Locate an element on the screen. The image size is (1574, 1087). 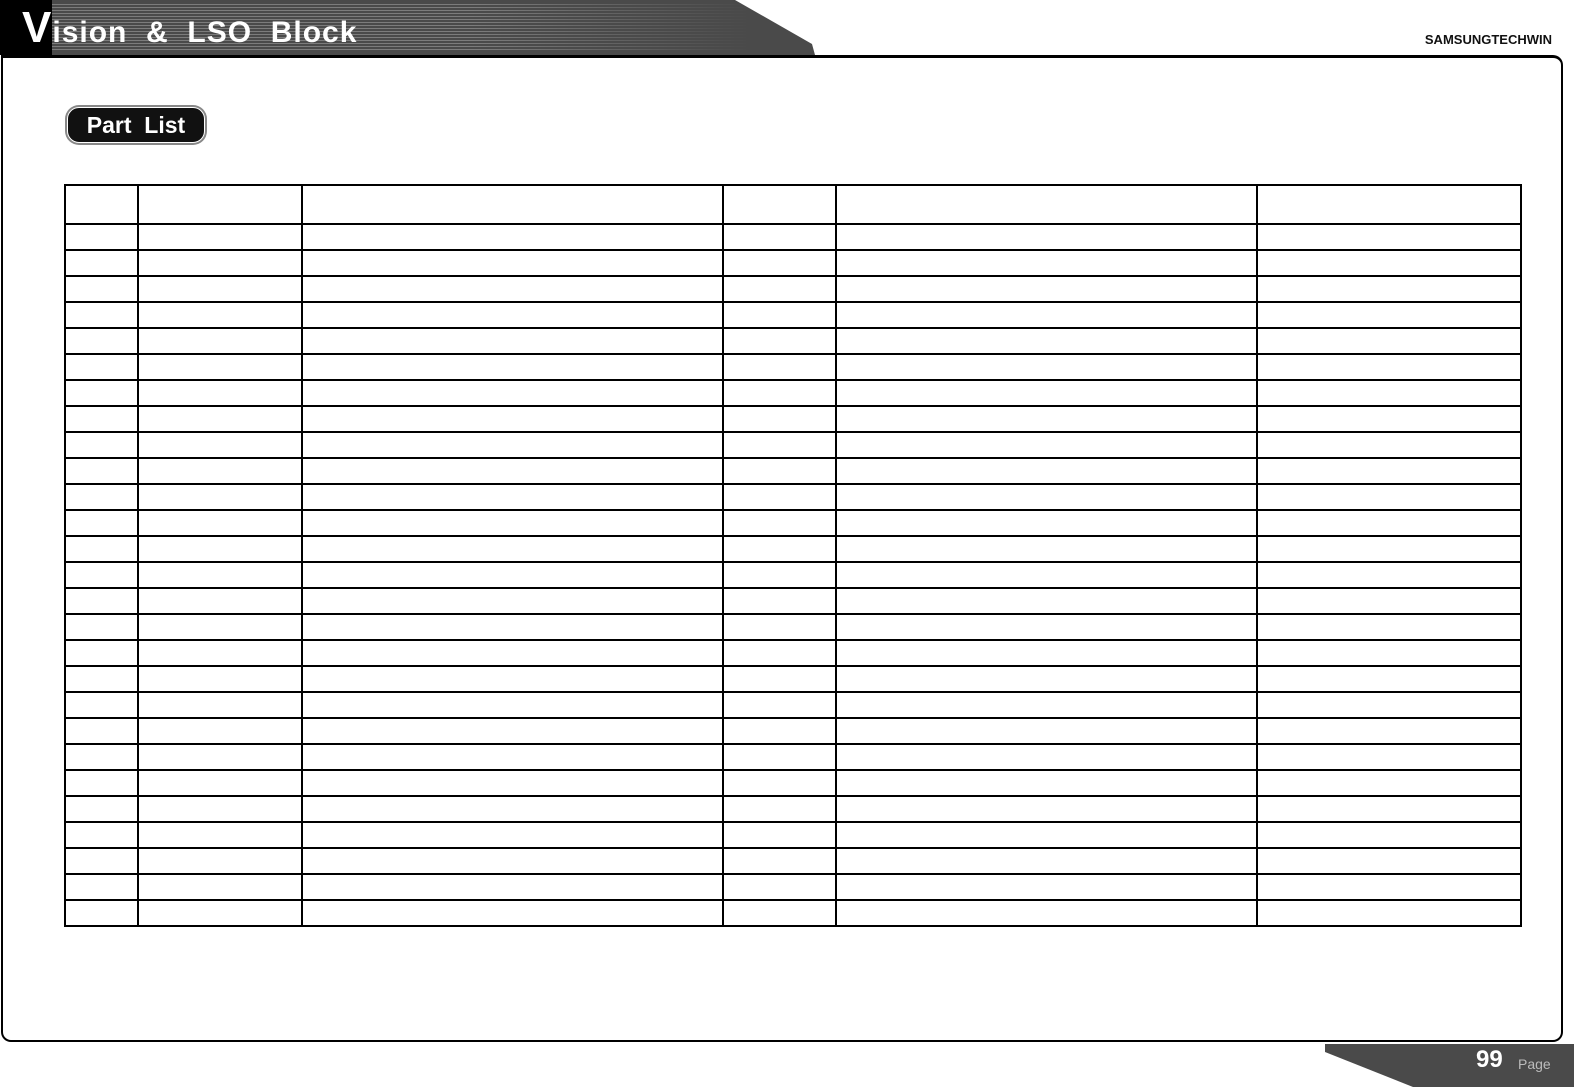
banner-accent is located at coordinates (26, 27).